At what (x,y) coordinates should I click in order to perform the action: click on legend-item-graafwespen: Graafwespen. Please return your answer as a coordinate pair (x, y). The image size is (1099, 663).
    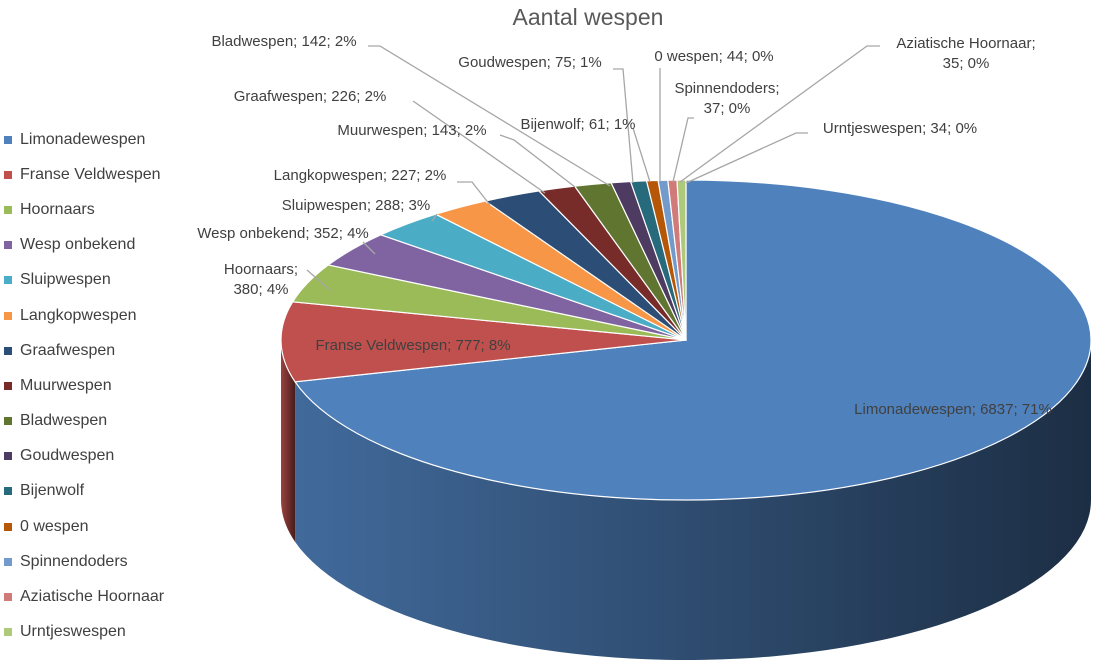
    Looking at the image, I should click on (104, 350).